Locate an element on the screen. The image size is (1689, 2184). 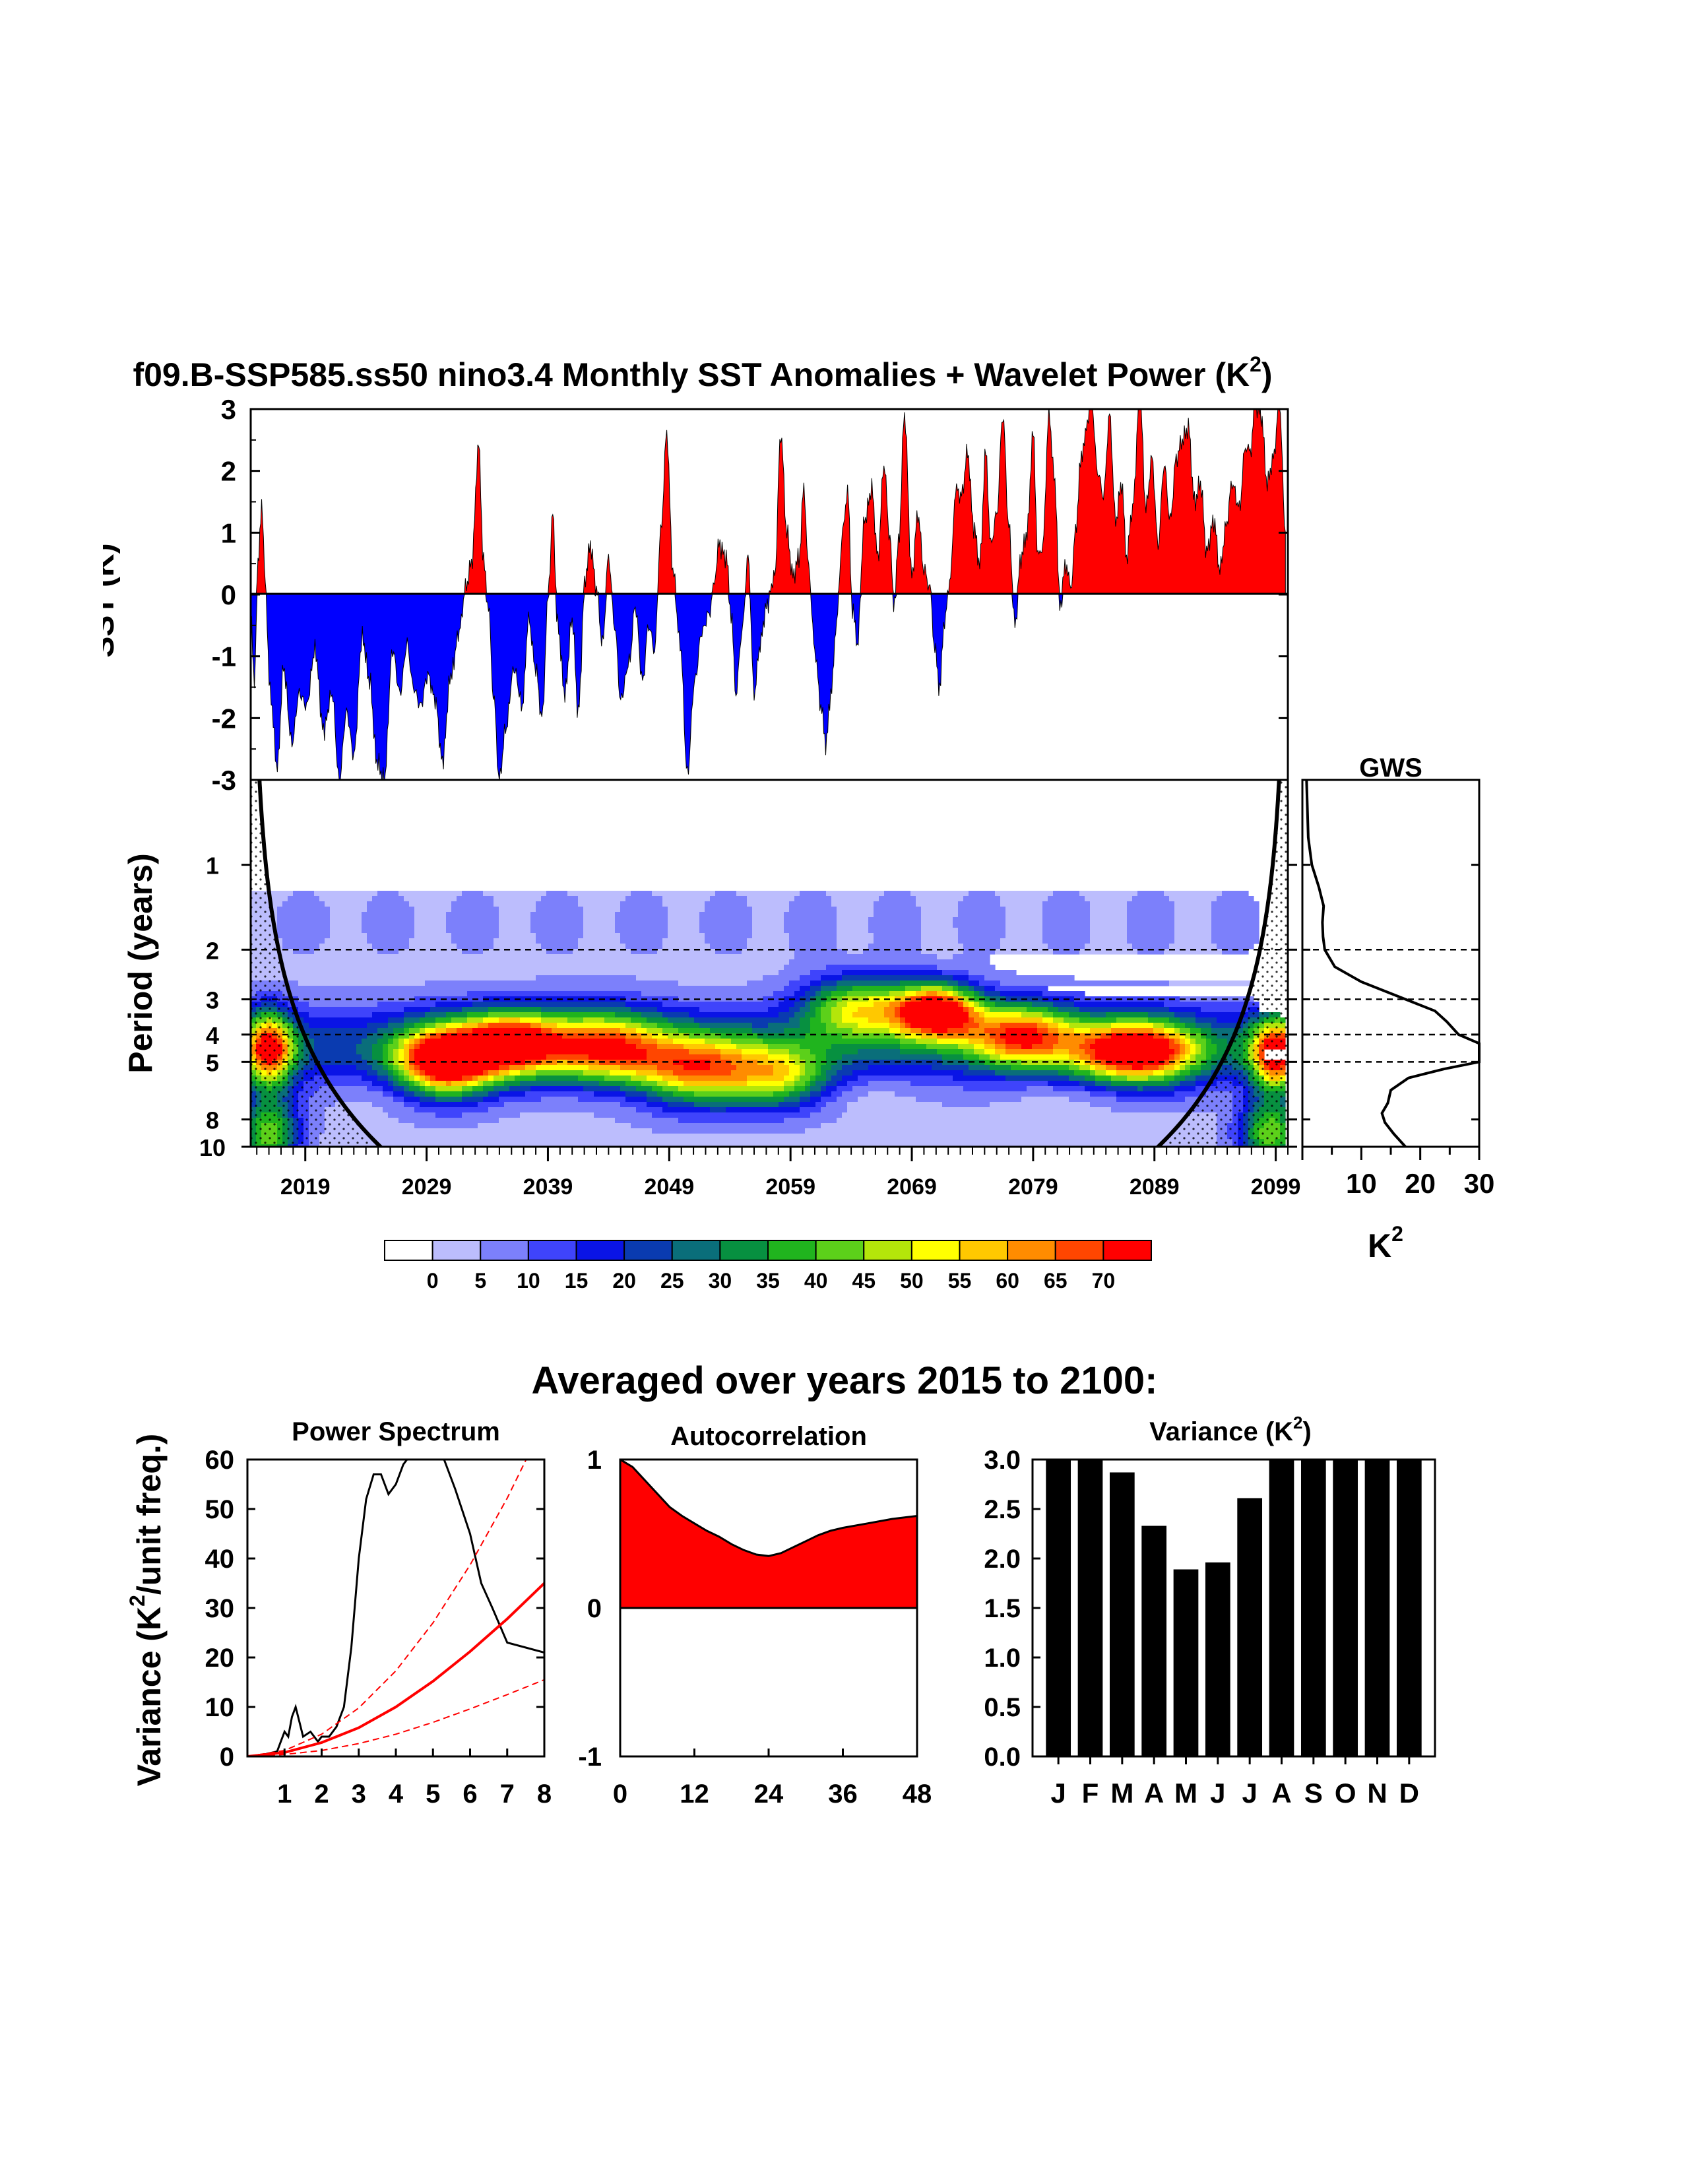
wavelet-x-tick-label: 2019 is located at coordinates (305, 1187).